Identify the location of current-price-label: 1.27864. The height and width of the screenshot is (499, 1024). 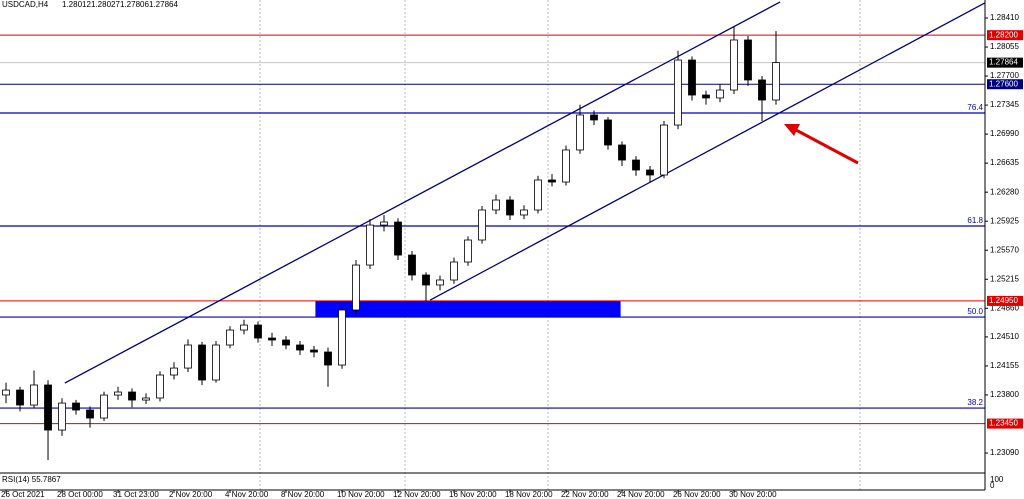
(1003, 62).